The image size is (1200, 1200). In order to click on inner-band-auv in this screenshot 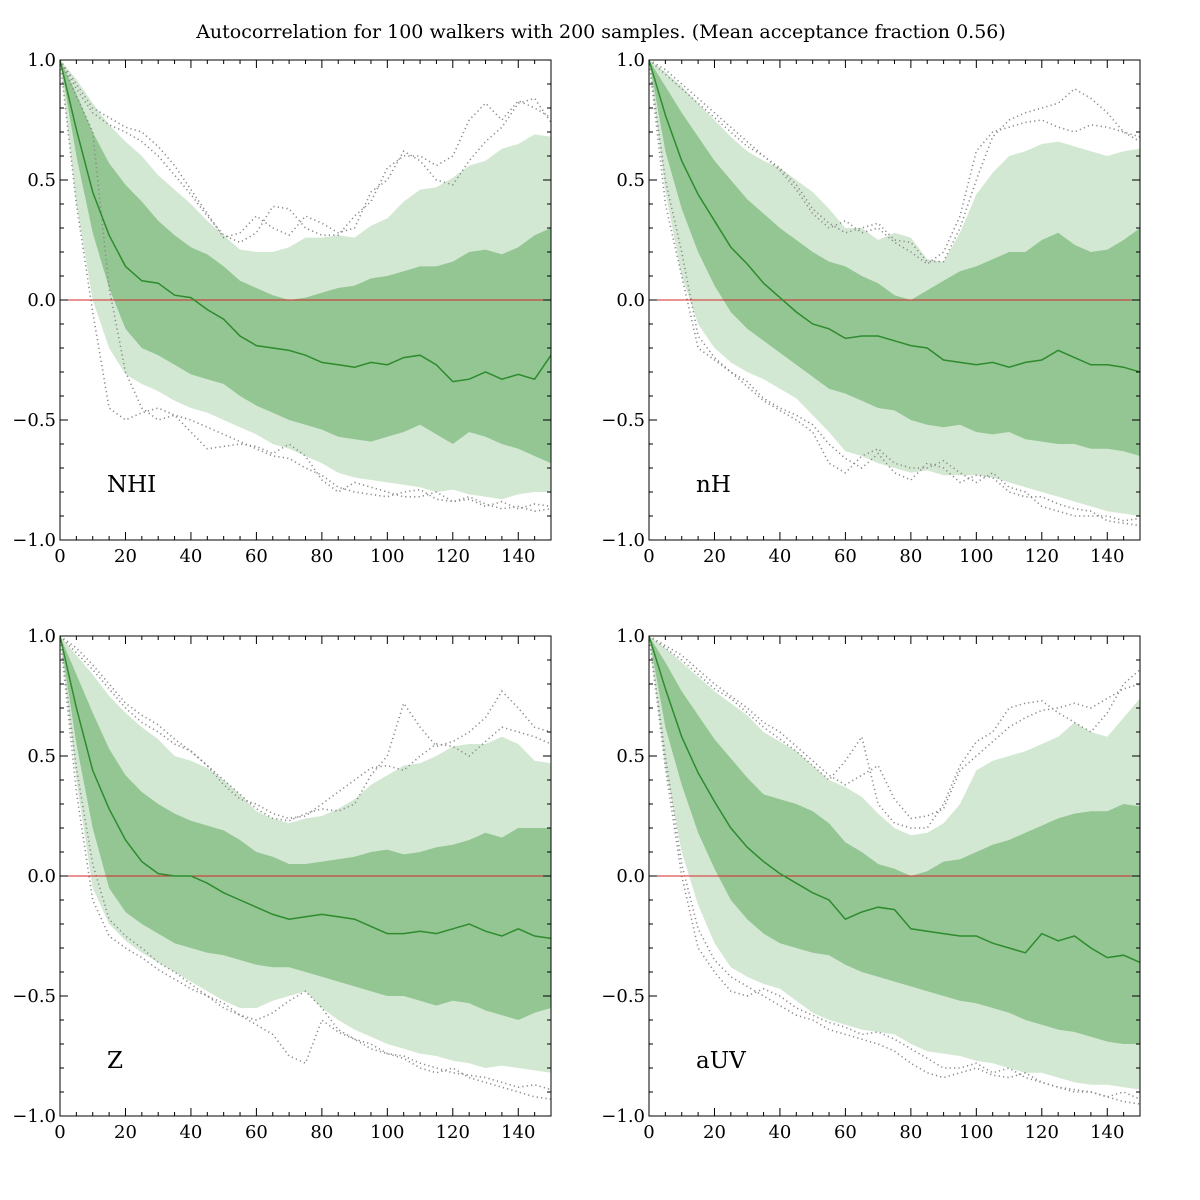, I will do `click(894, 840)`.